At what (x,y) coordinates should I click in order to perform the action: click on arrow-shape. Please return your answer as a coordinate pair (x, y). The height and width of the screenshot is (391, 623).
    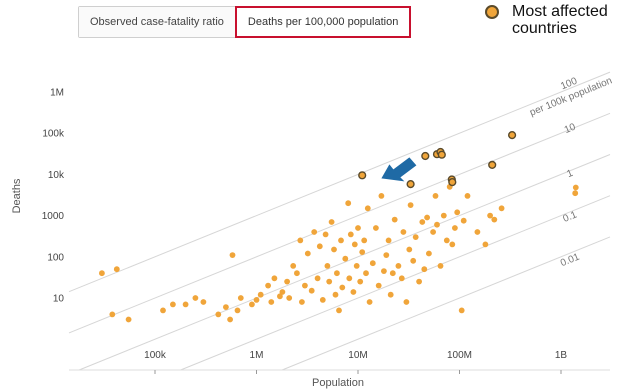
    Looking at the image, I should click on (399, 169).